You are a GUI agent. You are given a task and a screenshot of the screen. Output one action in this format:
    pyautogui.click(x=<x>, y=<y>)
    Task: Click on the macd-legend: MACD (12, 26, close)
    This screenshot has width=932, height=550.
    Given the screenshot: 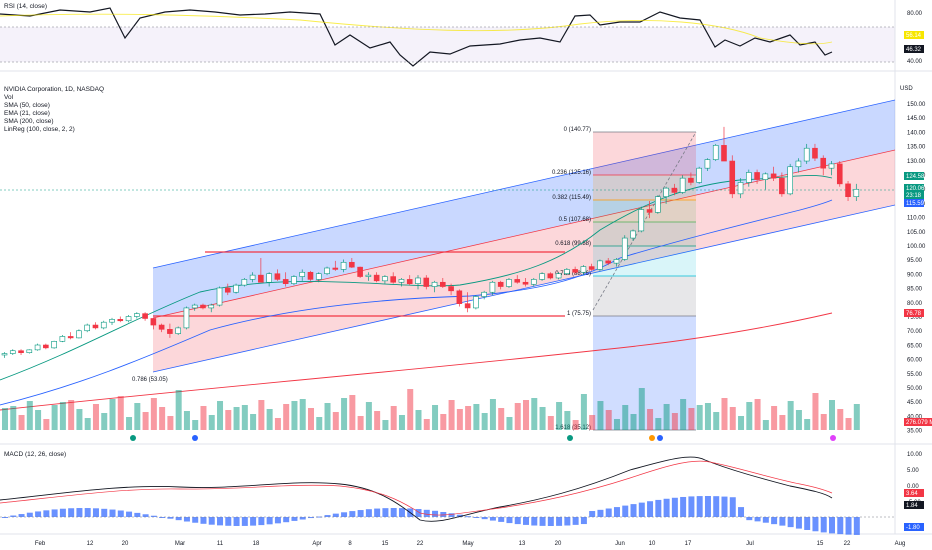 What is the action you would take?
    pyautogui.click(x=35, y=454)
    